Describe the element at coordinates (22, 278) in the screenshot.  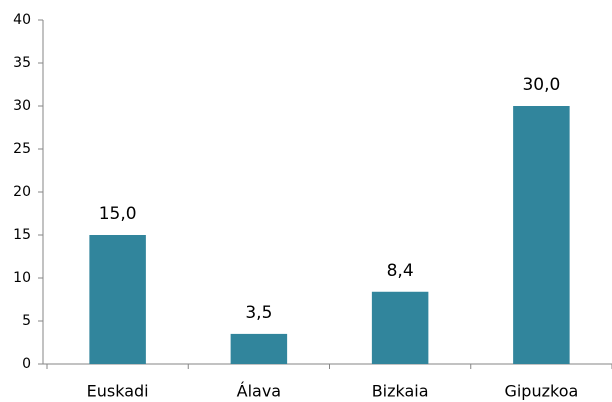
I see `y-tick-label: 10` at that location.